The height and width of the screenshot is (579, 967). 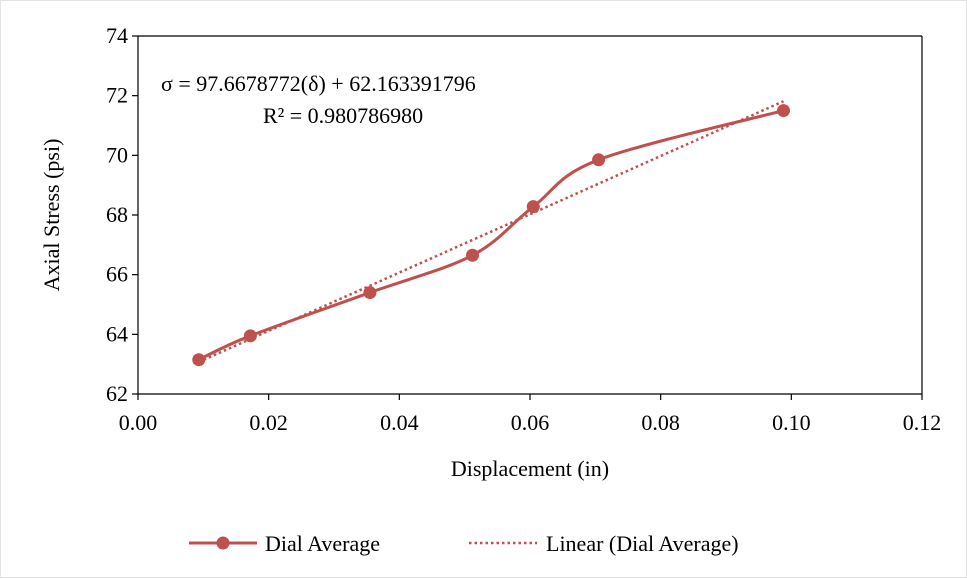 I want to click on legend: Dial Average Linear (Dial Average), so click(x=464, y=543).